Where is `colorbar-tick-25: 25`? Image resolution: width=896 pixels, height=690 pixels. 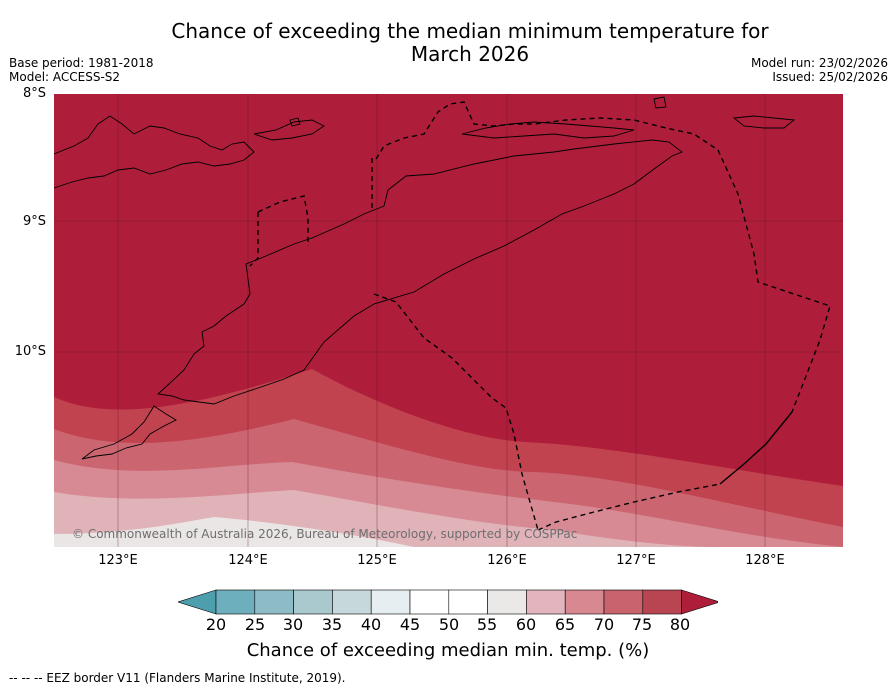
colorbar-tick-25: 25 is located at coordinates (255, 624).